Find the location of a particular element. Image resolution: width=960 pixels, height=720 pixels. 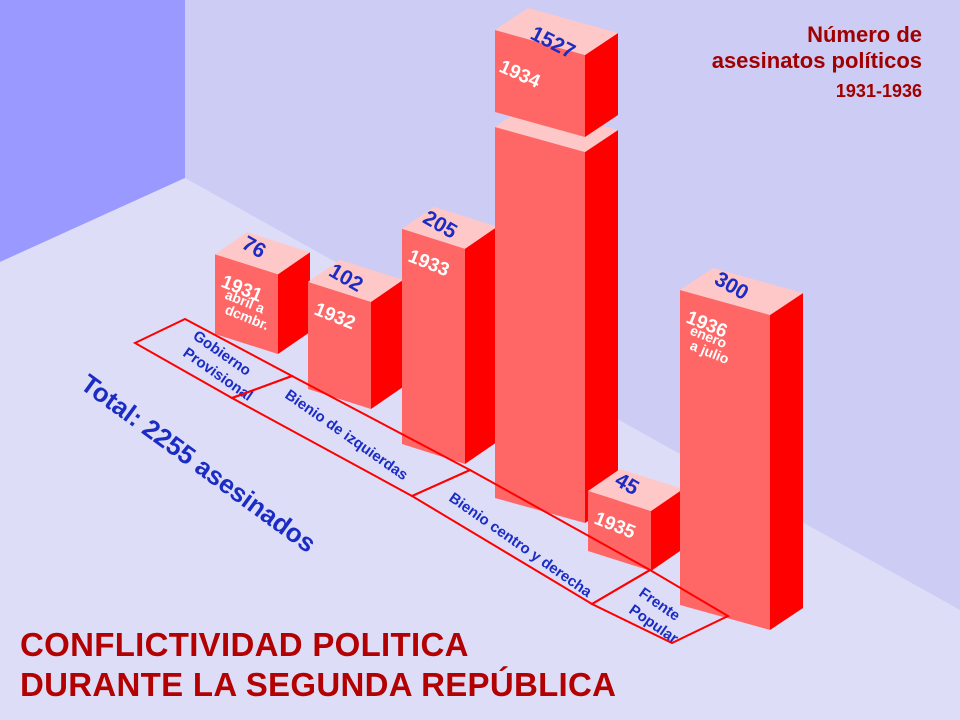

legend-line-2: asesinatos políticos is located at coordinates (816, 61).